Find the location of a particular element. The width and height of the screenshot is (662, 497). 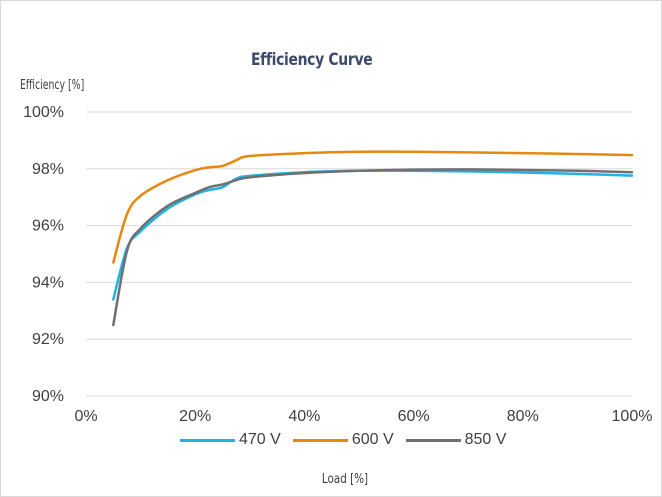

legend-swatch-850v is located at coordinates (433, 440).